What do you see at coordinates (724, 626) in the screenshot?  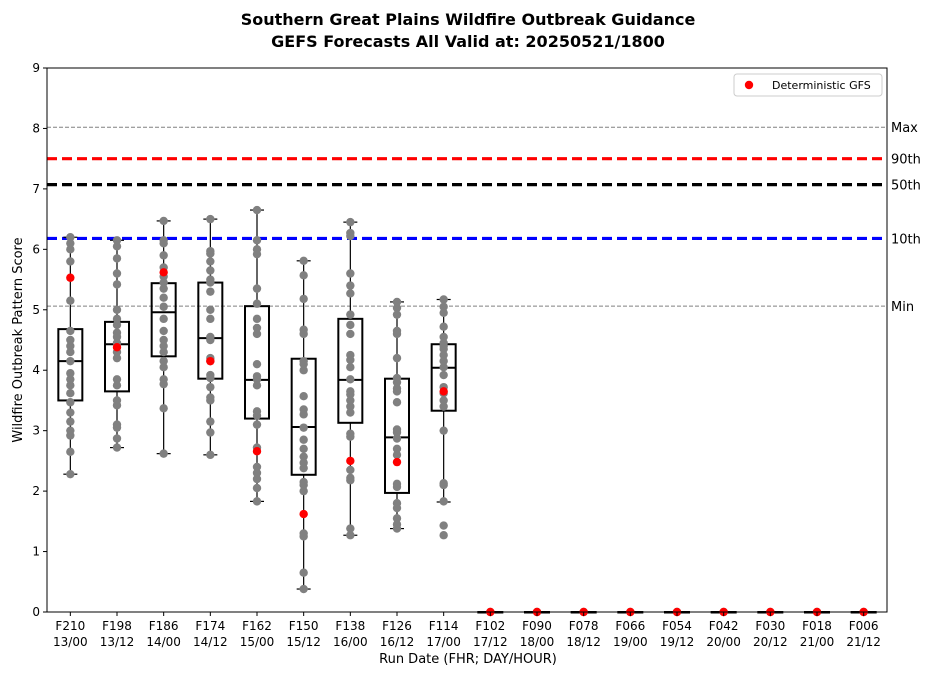 I see `x-tick-label-fhr: F042` at bounding box center [724, 626].